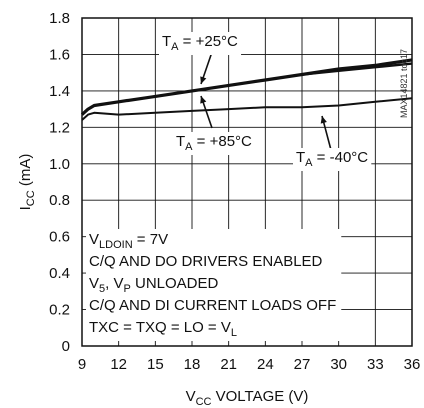 Image resolution: width=424 pixels, height=408 pixels. I want to click on series-group, so click(246, 89).